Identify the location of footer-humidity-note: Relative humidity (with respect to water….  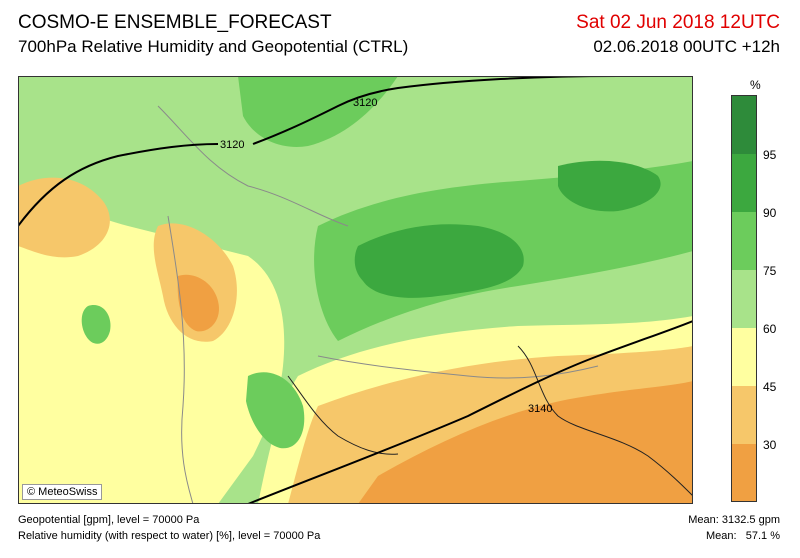
(169, 536).